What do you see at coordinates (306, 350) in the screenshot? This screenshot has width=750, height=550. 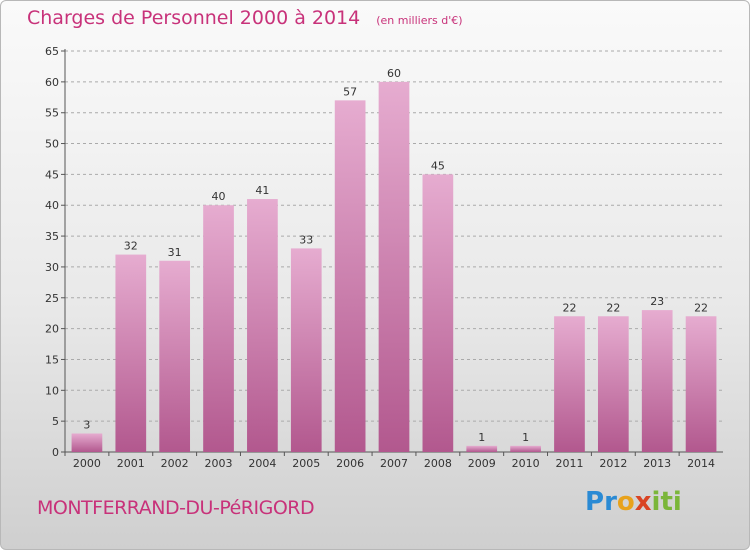 I see `bar-2005` at bounding box center [306, 350].